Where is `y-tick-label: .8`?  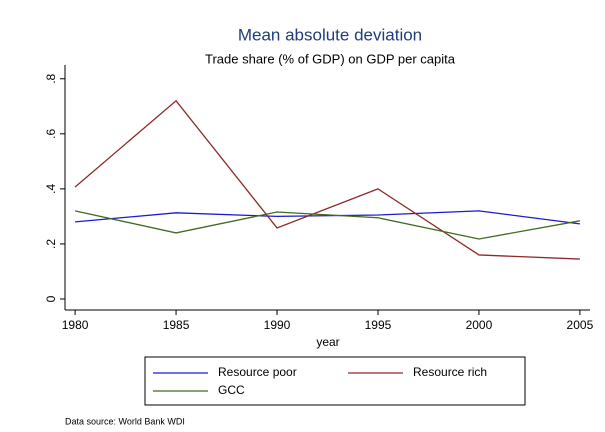
y-tick-label: .8 is located at coordinates (51, 78).